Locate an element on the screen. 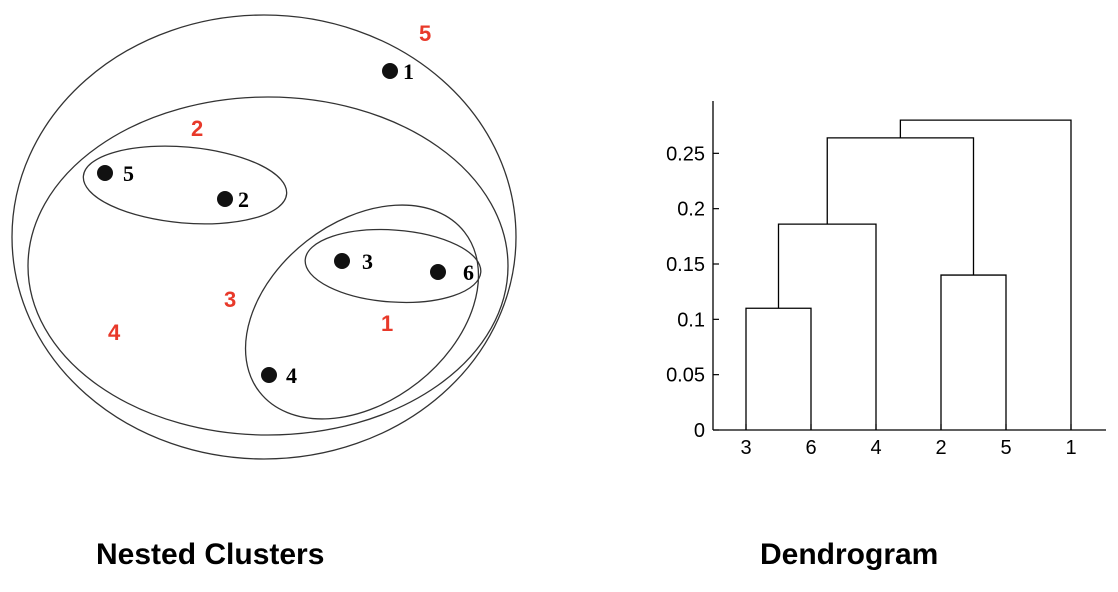  y-tick-label: 0.25 is located at coordinates (685, 154).